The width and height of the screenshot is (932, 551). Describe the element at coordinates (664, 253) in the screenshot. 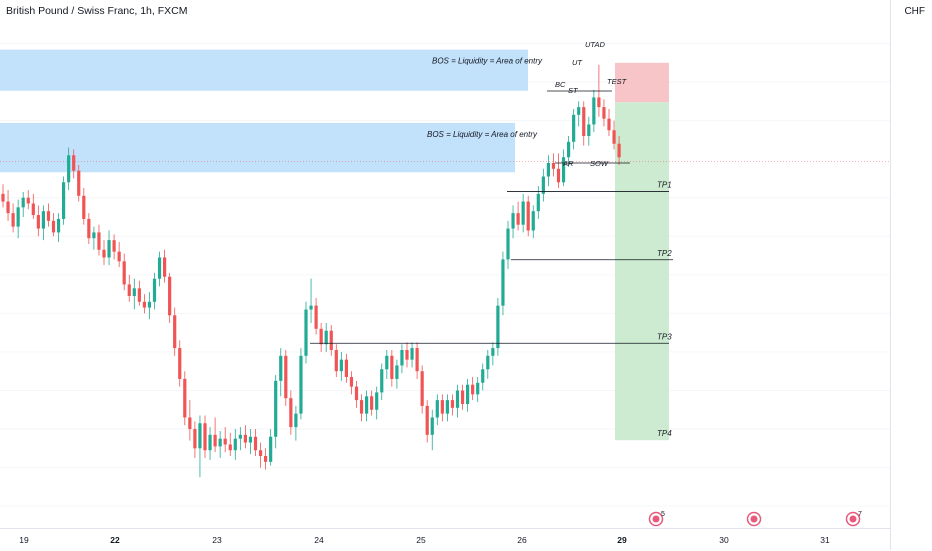

I see `tp-label: TP2` at that location.